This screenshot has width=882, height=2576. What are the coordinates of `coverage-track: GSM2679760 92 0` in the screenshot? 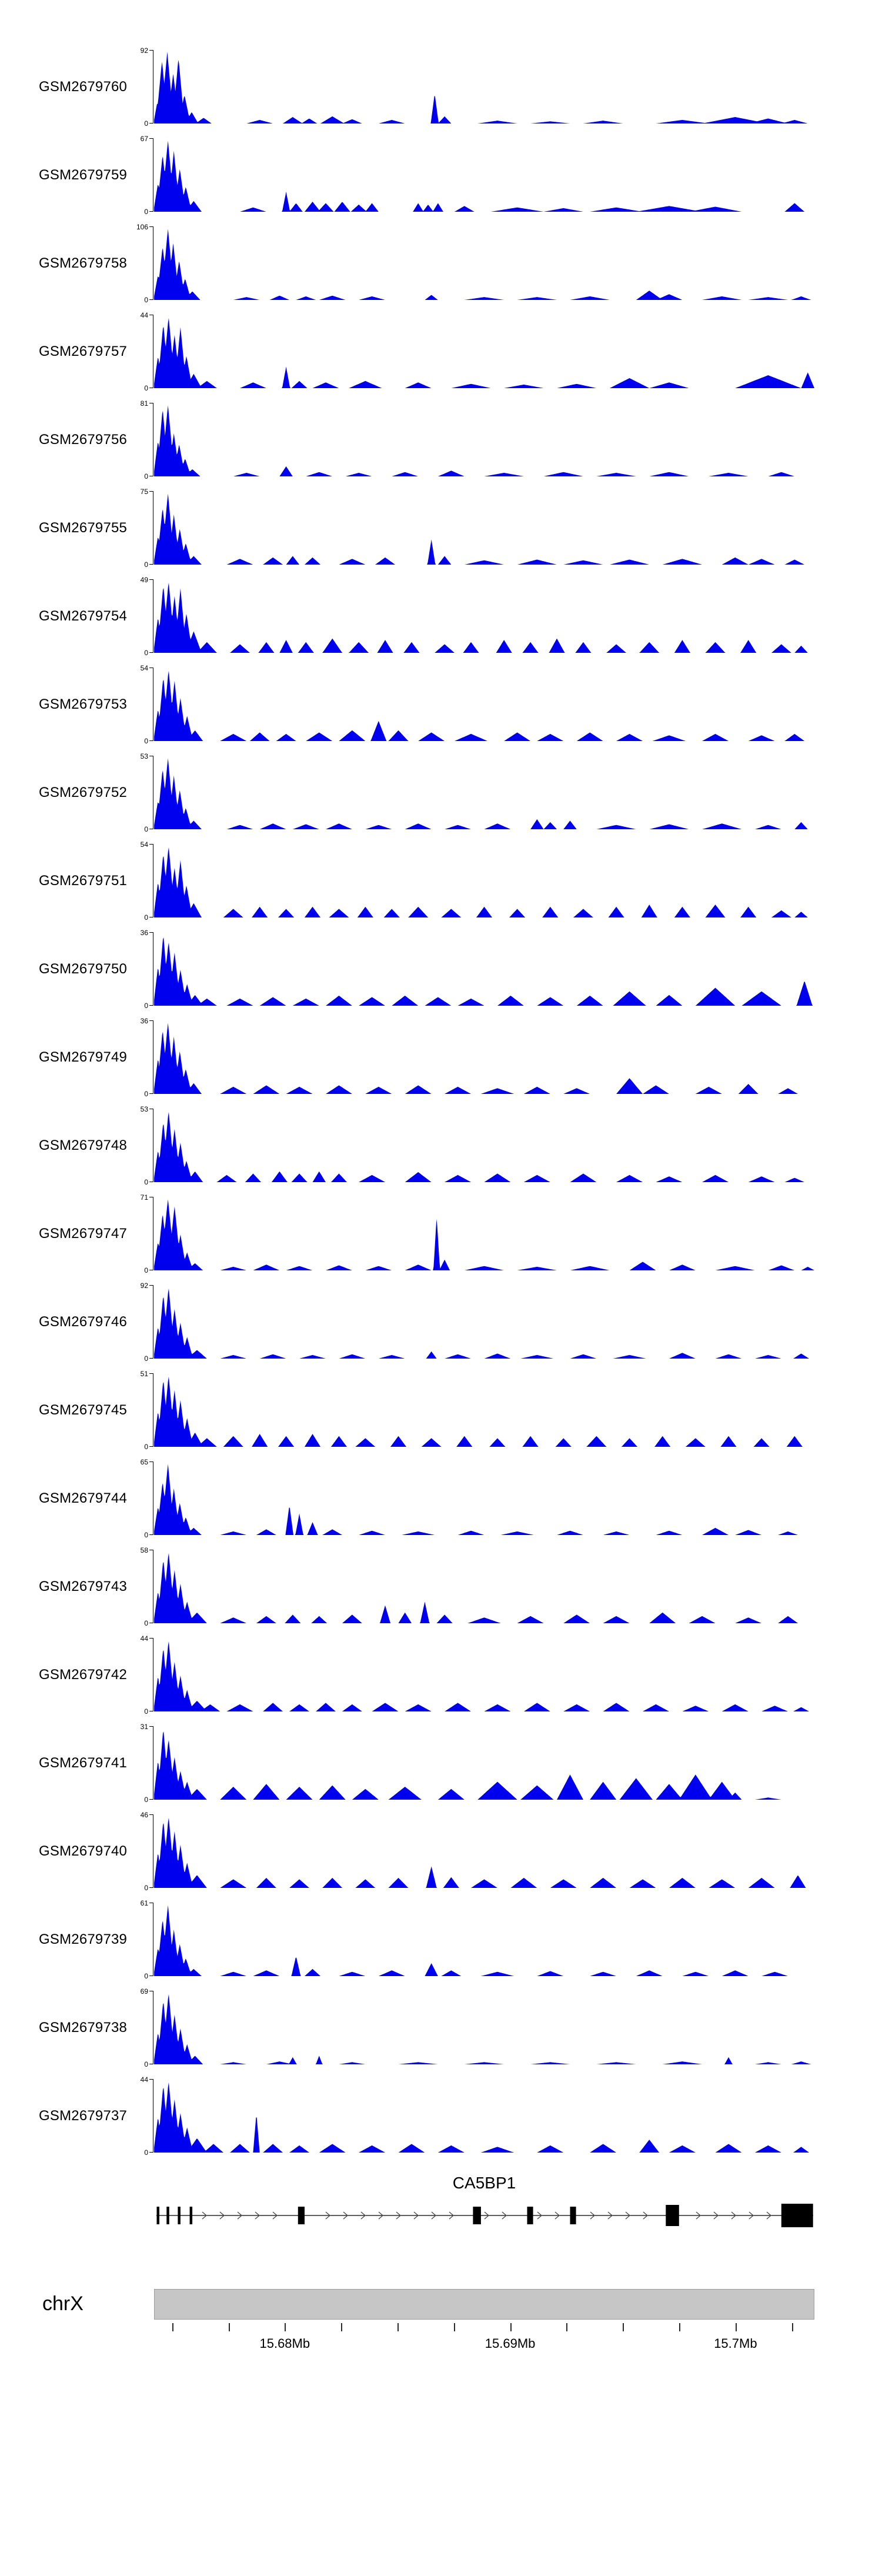 It's located at (441, 90).